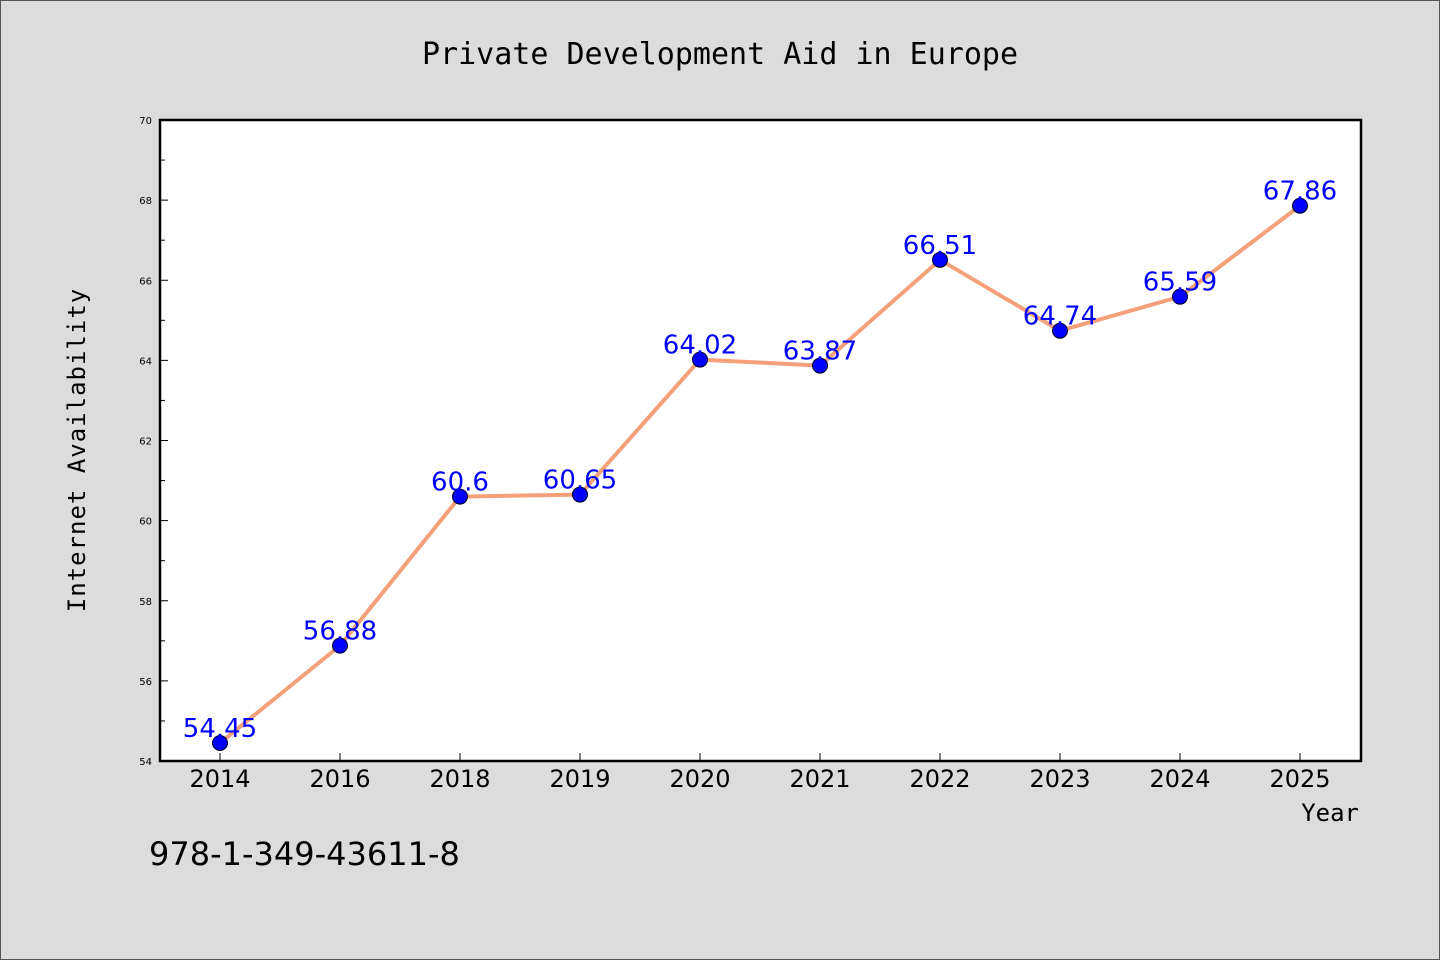 The width and height of the screenshot is (1440, 960). I want to click on data-point-2020, so click(700, 359).